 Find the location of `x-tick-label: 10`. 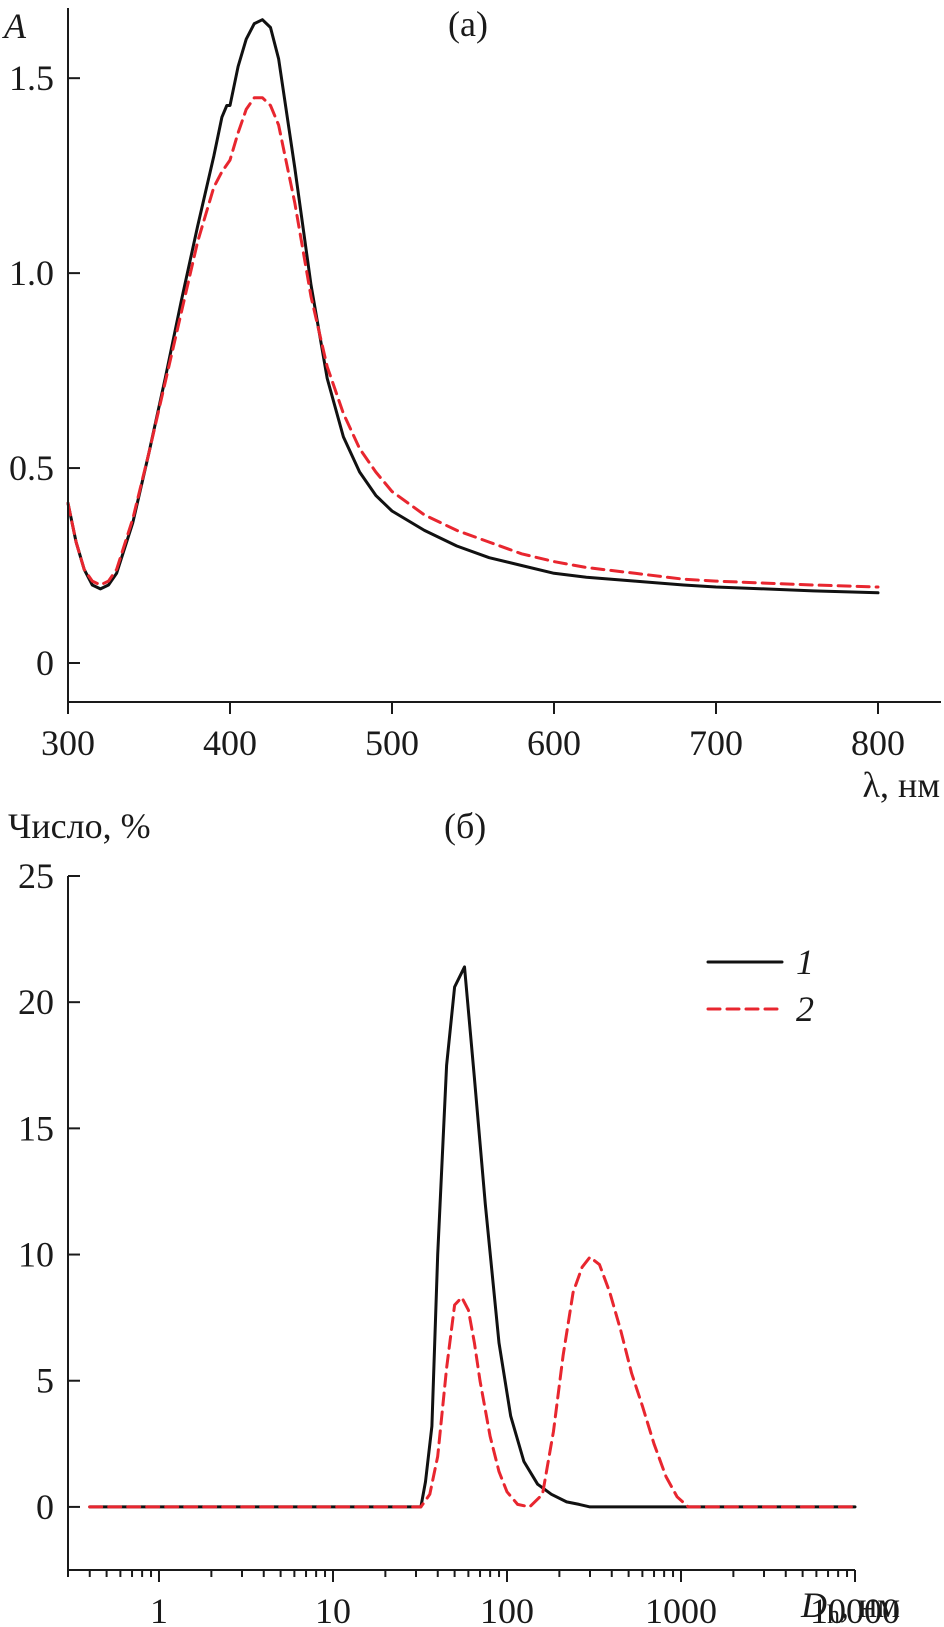

x-tick-label: 10 is located at coordinates (333, 1609).